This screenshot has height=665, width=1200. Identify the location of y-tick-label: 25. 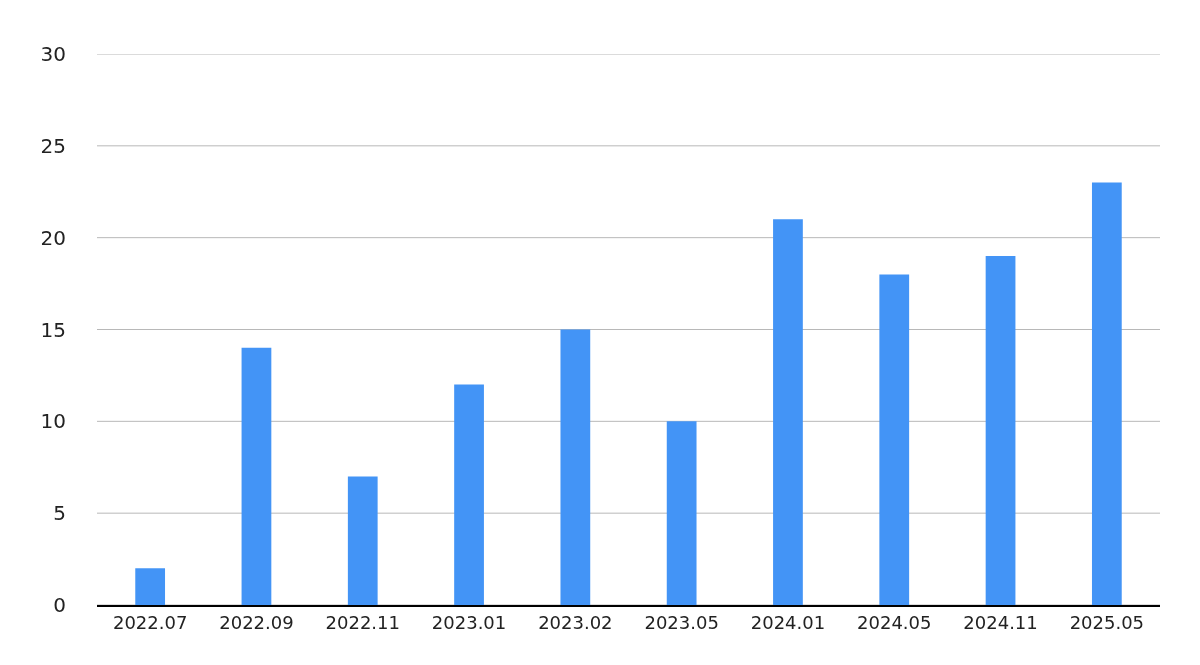
(53, 145).